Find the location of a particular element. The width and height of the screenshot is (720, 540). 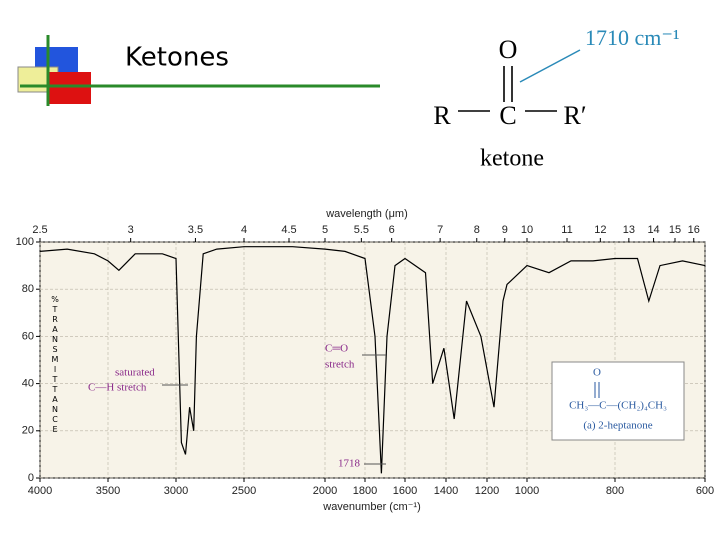

x2-tick-label: 5.5 is located at coordinates (361, 230).